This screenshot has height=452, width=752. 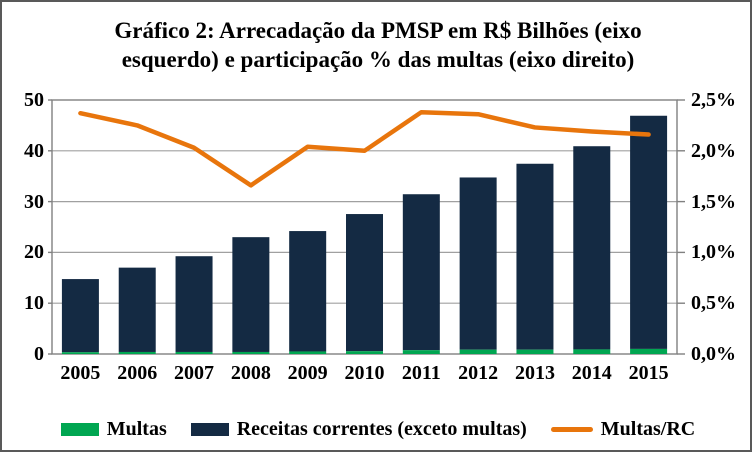 What do you see at coordinates (34, 100) in the screenshot?
I see `left-axis-tick-label: 50` at bounding box center [34, 100].